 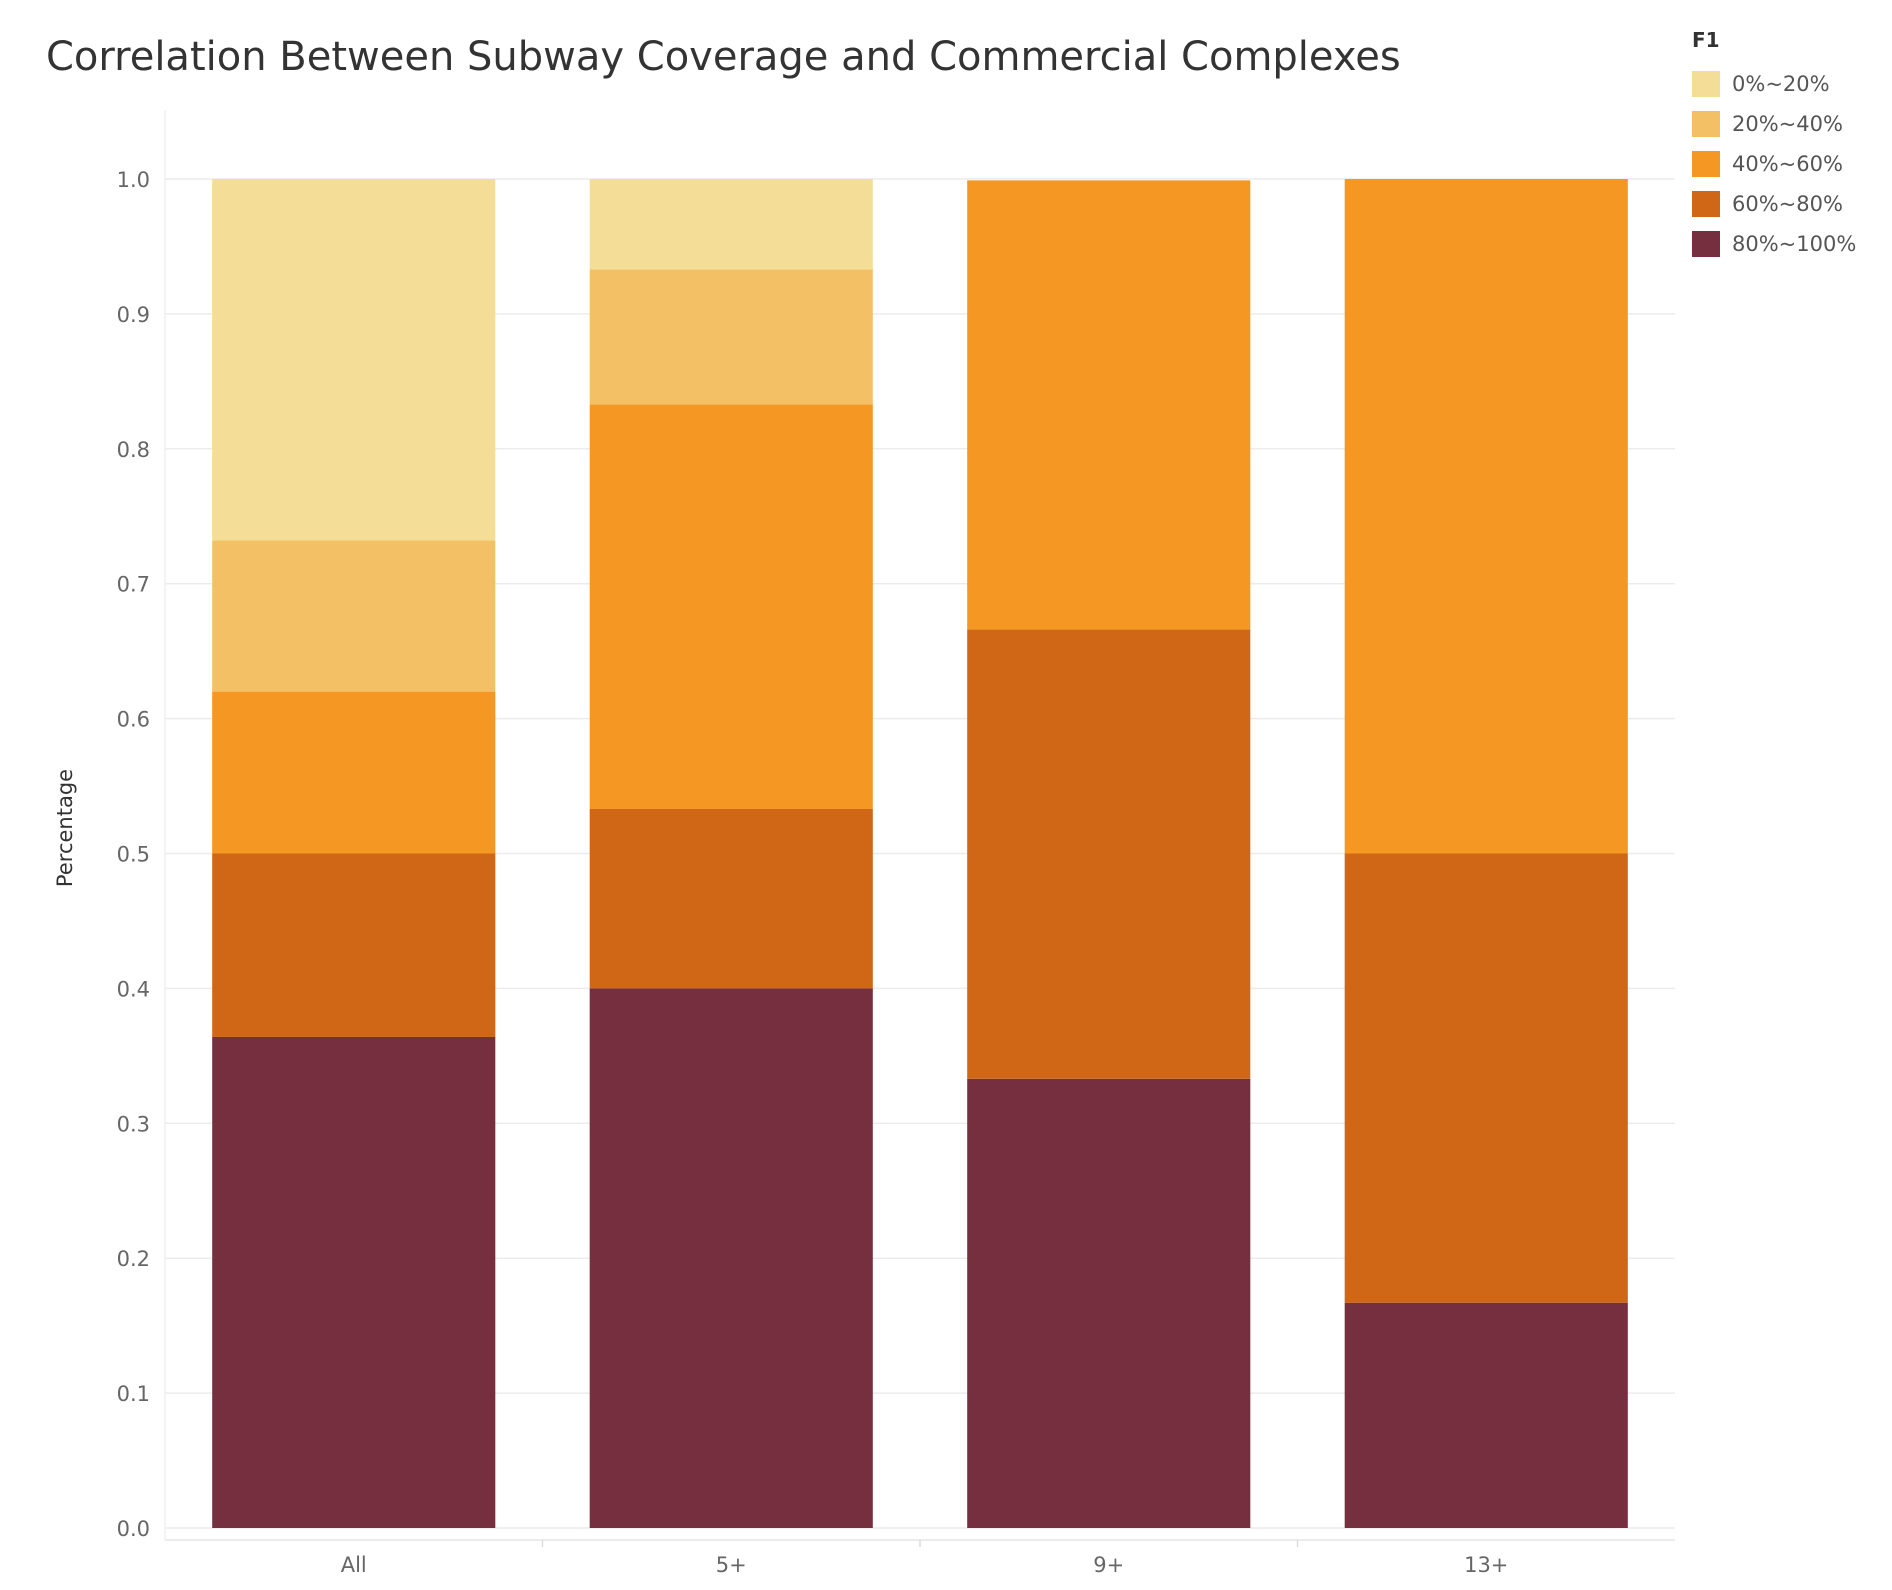 I want to click on legend: F1 0%~20% 20%~40% 40%~60% 60%~80% 80%~100%, so click(x=1774, y=146).